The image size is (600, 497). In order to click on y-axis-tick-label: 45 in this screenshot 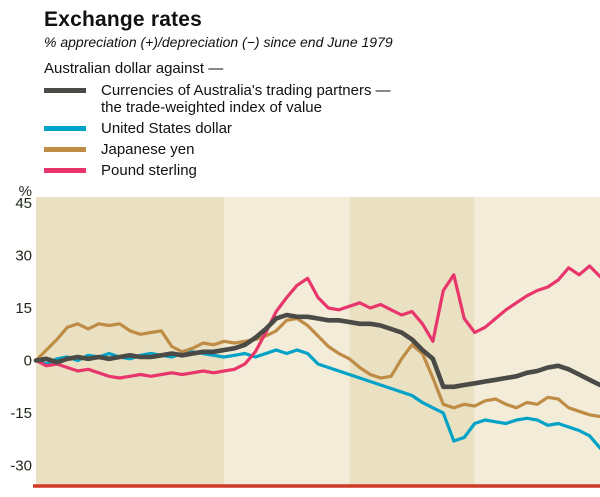, I will do `click(23, 203)`.